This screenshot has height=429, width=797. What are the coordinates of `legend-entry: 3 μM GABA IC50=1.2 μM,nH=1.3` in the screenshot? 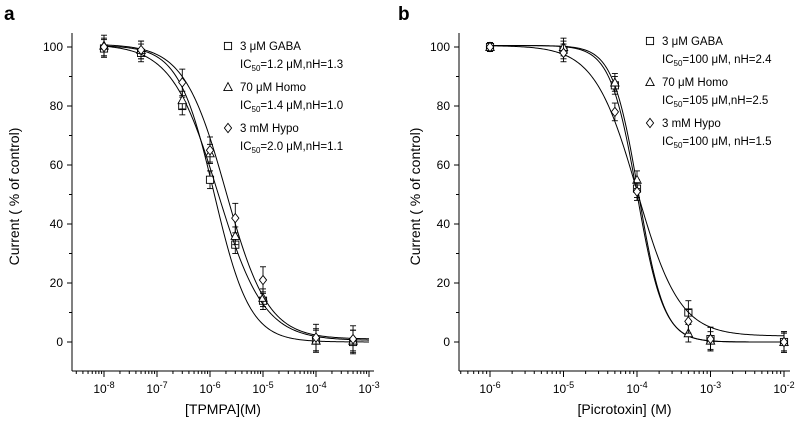 It's located at (283, 57).